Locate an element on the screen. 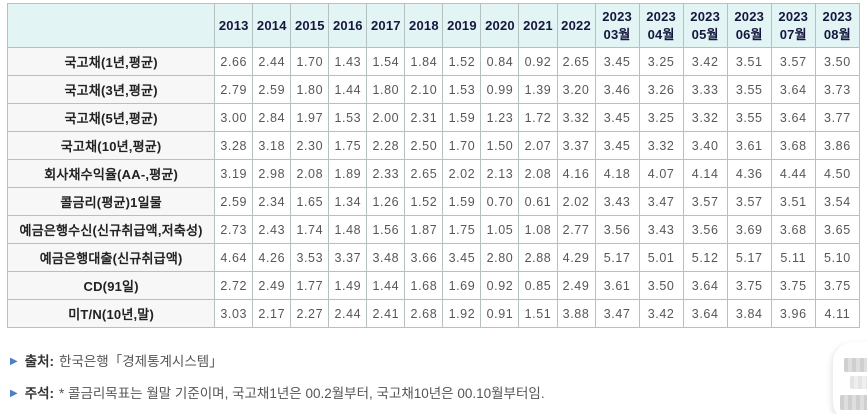 This screenshot has width=867, height=414. source-note: ▶ 출처: 한국은행「경제통계시스템」 is located at coordinates (390, 361).